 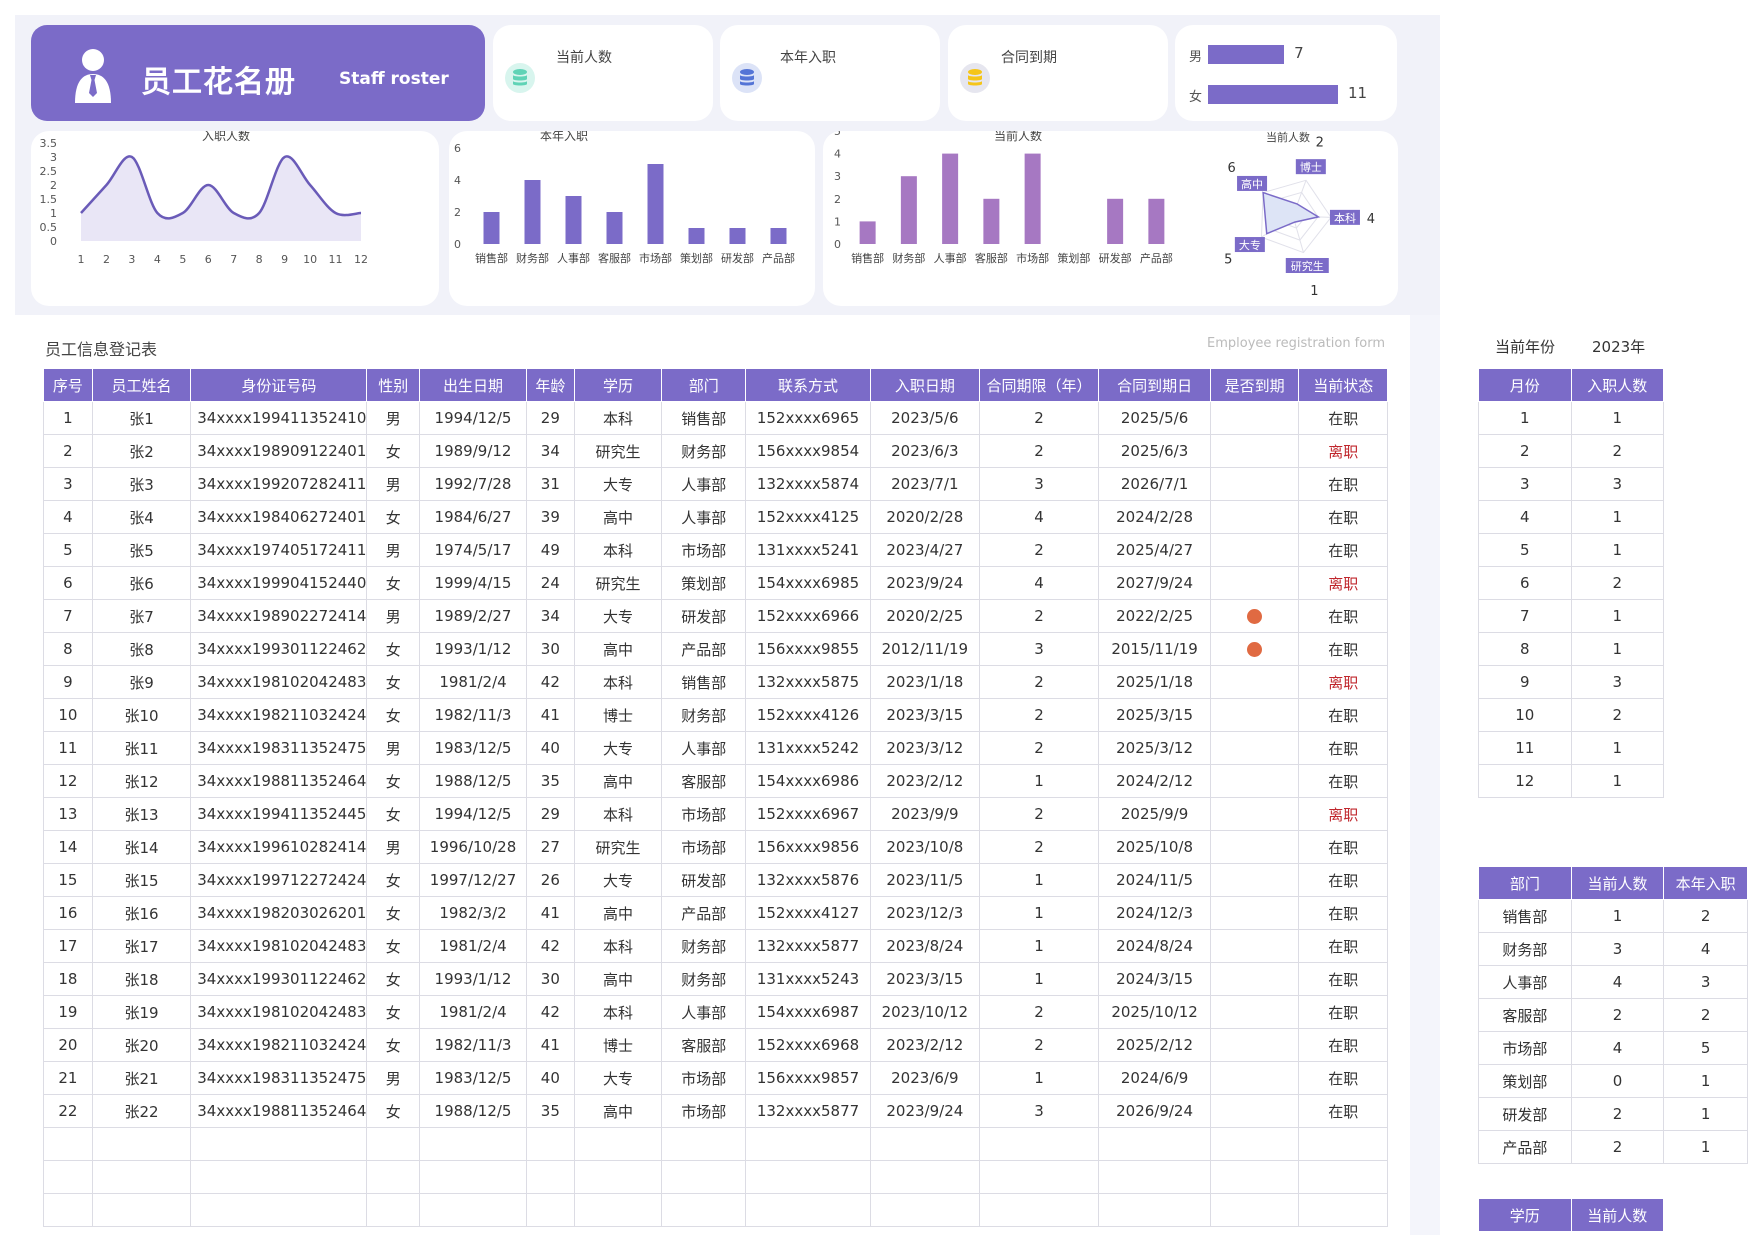 I want to click on table-cell: 2024/6/9, so click(x=1154, y=1078).